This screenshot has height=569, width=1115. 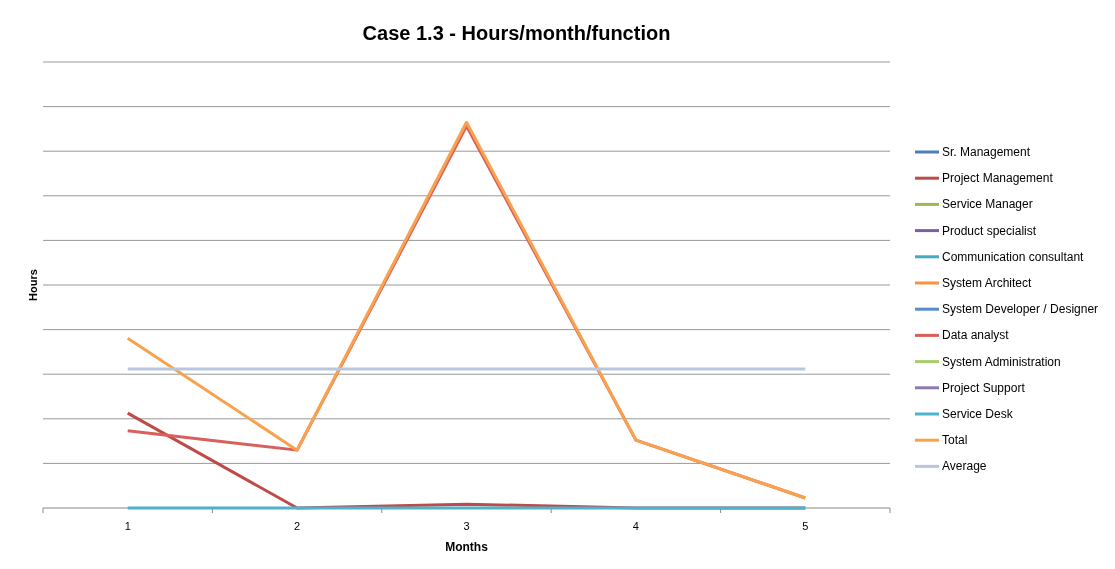 I want to click on x-tick-label: 5, so click(x=805, y=526).